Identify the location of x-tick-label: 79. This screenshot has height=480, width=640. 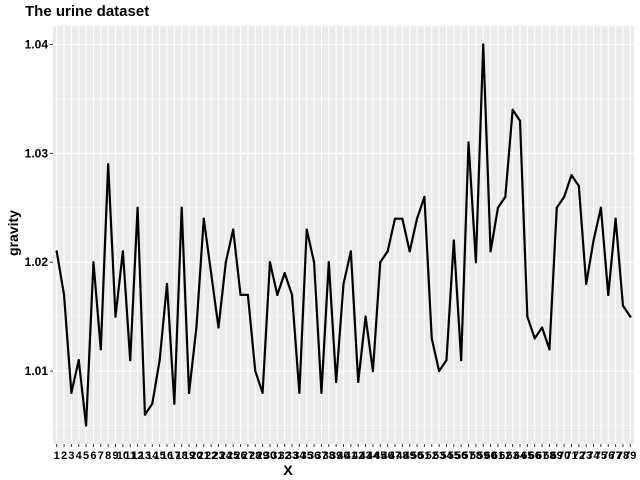
(630, 456).